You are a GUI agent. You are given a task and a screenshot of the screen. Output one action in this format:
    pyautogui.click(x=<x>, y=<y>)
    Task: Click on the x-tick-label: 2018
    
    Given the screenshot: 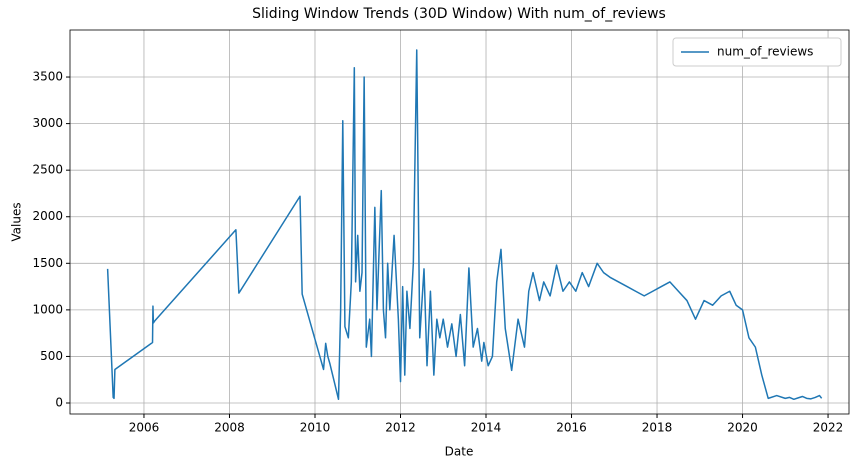 What is the action you would take?
    pyautogui.click(x=657, y=428)
    